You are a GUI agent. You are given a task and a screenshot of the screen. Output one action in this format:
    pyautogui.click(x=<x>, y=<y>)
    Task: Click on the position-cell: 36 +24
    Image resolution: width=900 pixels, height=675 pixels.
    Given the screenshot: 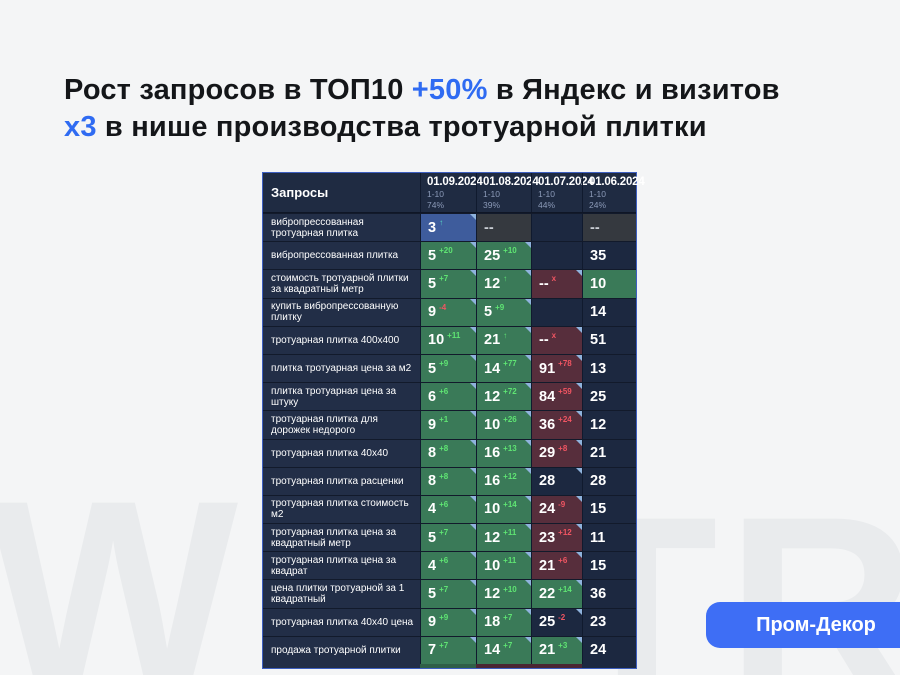 What is the action you would take?
    pyautogui.click(x=556, y=425)
    